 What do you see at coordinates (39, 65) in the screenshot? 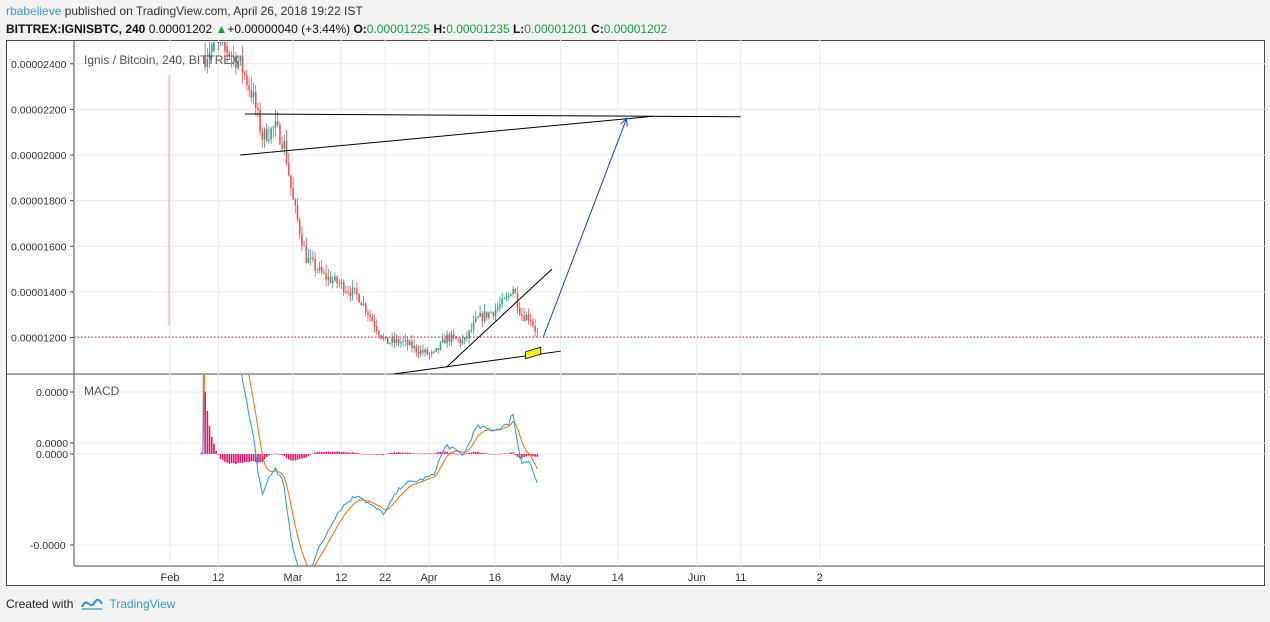
I see `y-tick-label: 0.00002400` at bounding box center [39, 65].